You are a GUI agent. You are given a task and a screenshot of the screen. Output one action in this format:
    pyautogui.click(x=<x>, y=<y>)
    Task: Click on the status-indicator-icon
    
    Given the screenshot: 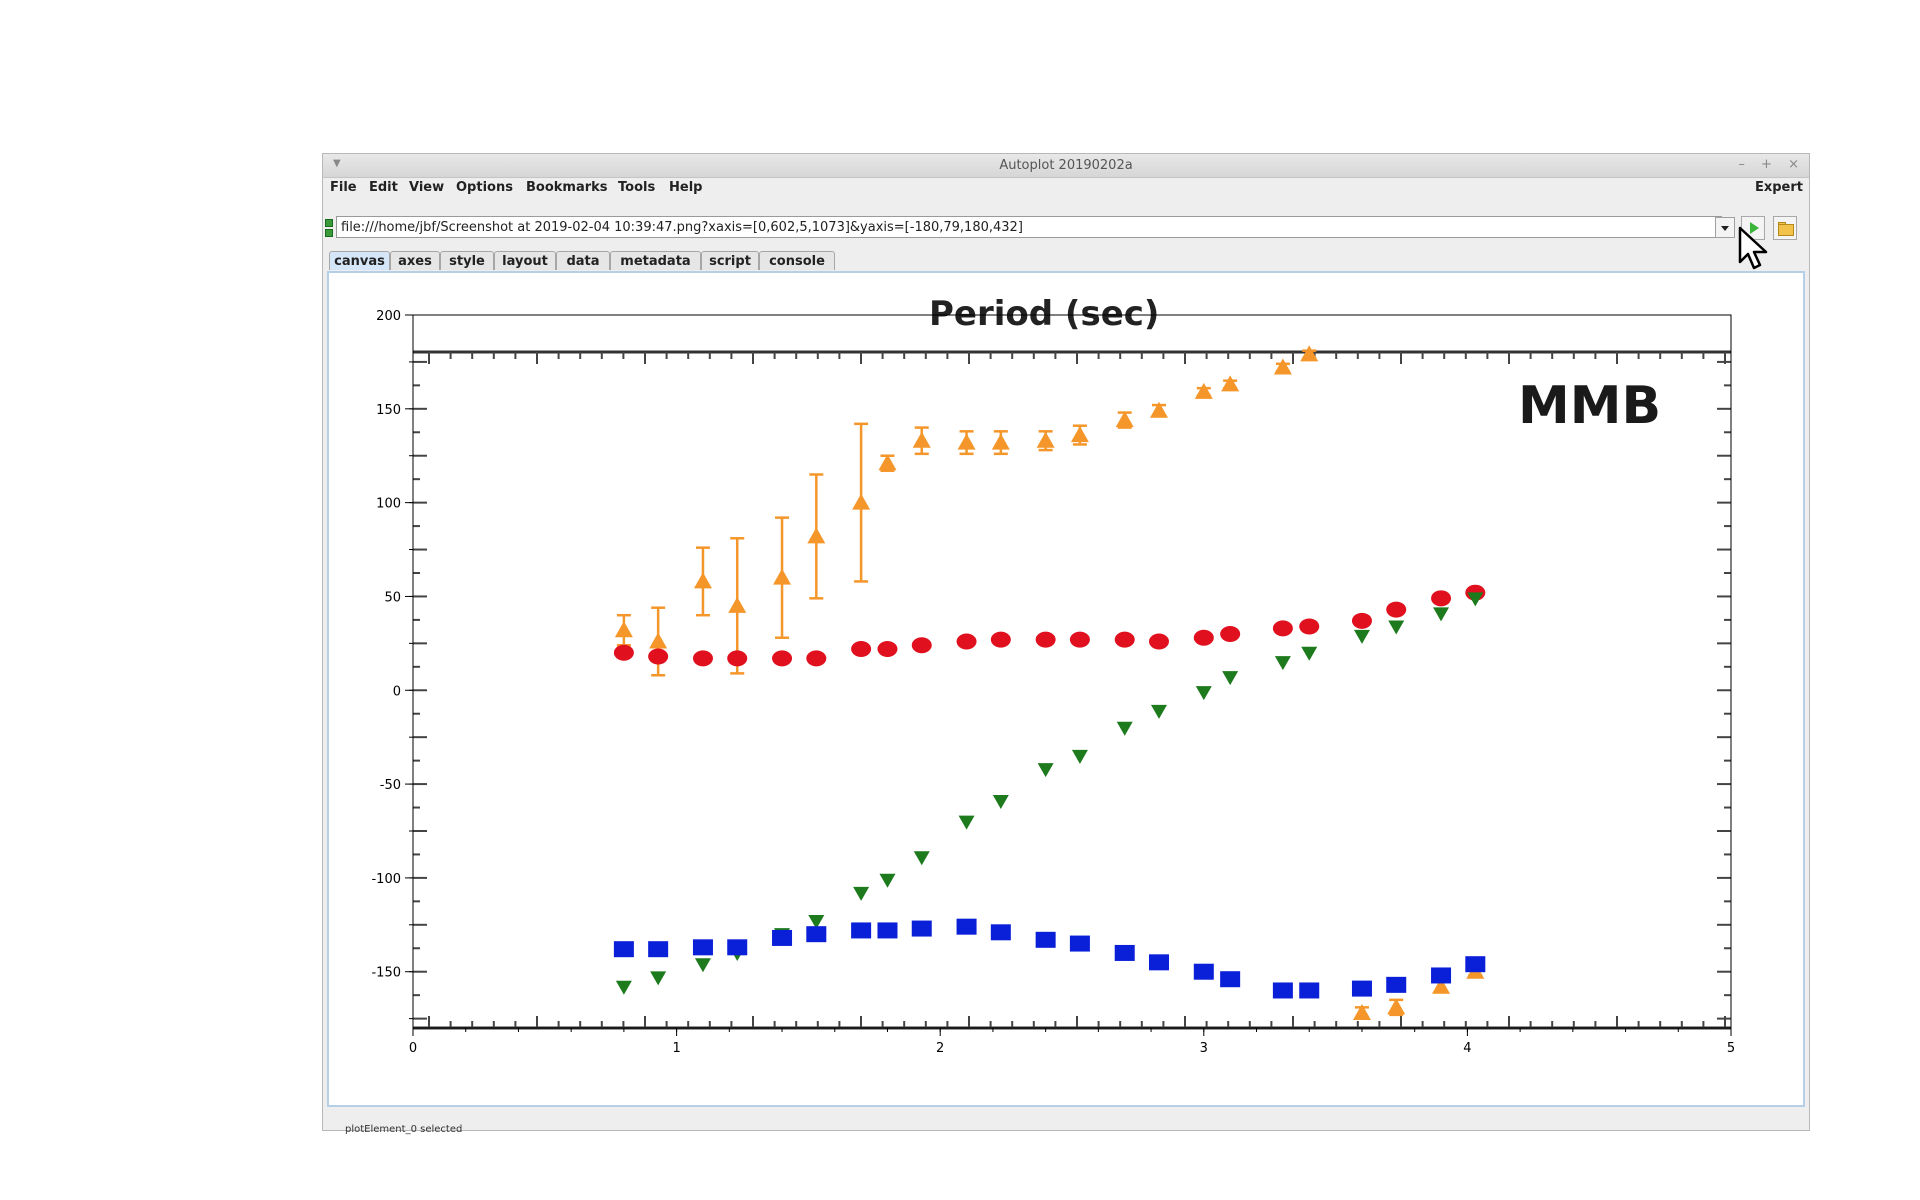 What is the action you would take?
    pyautogui.click(x=329, y=228)
    